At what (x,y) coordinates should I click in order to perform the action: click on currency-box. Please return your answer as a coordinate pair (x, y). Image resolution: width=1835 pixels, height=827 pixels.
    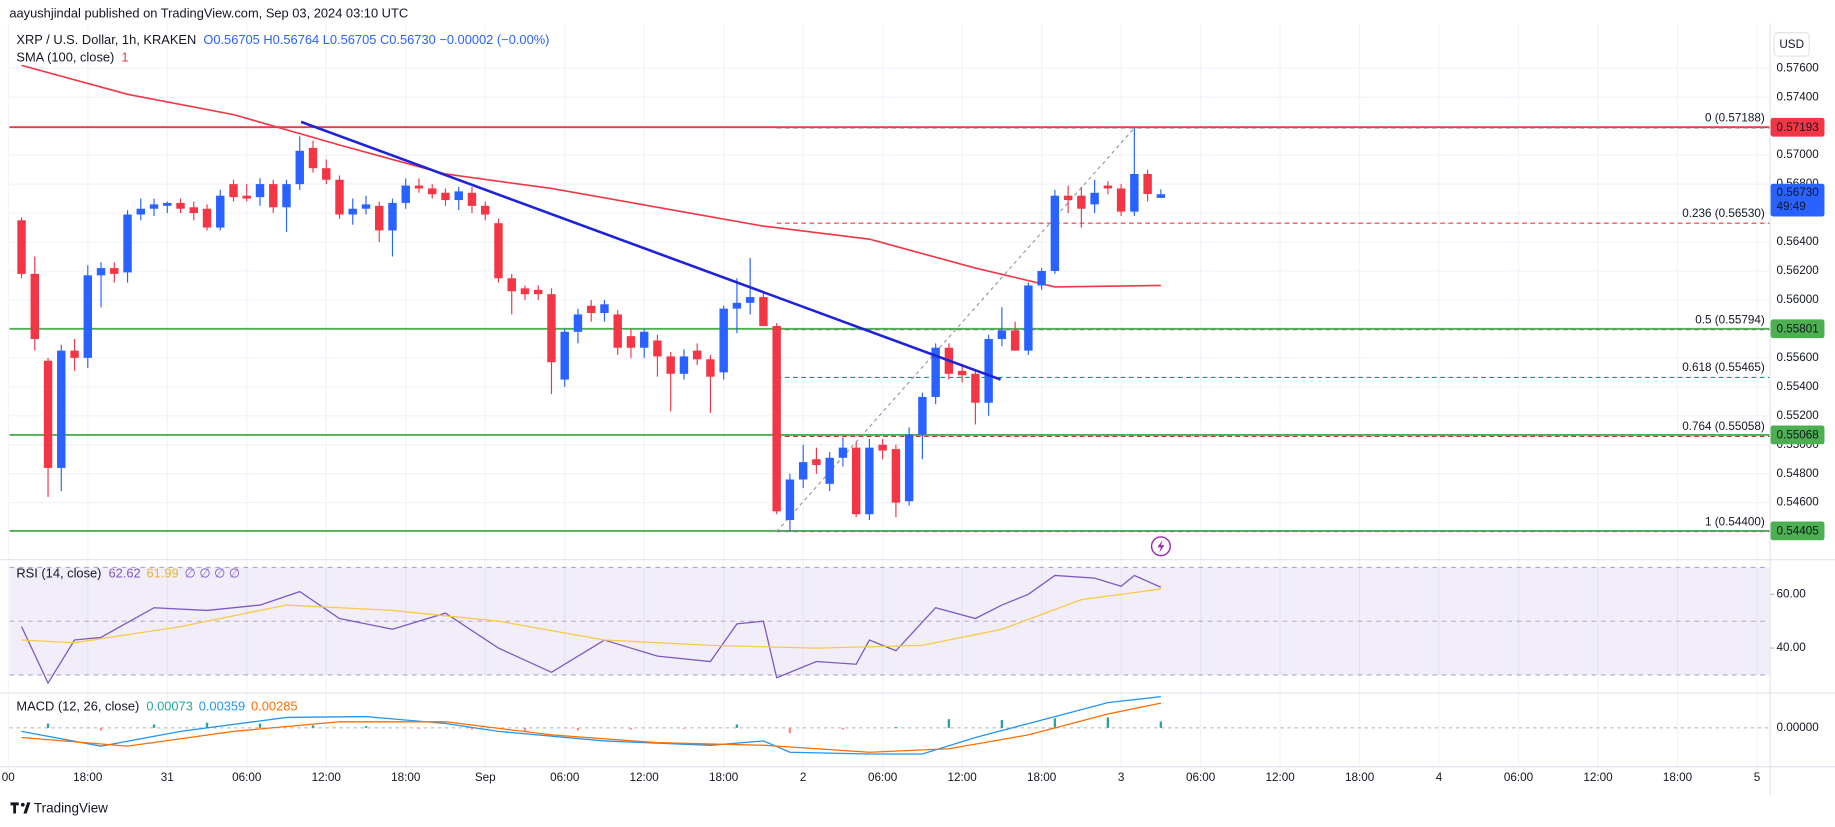
    Looking at the image, I should click on (1791, 44).